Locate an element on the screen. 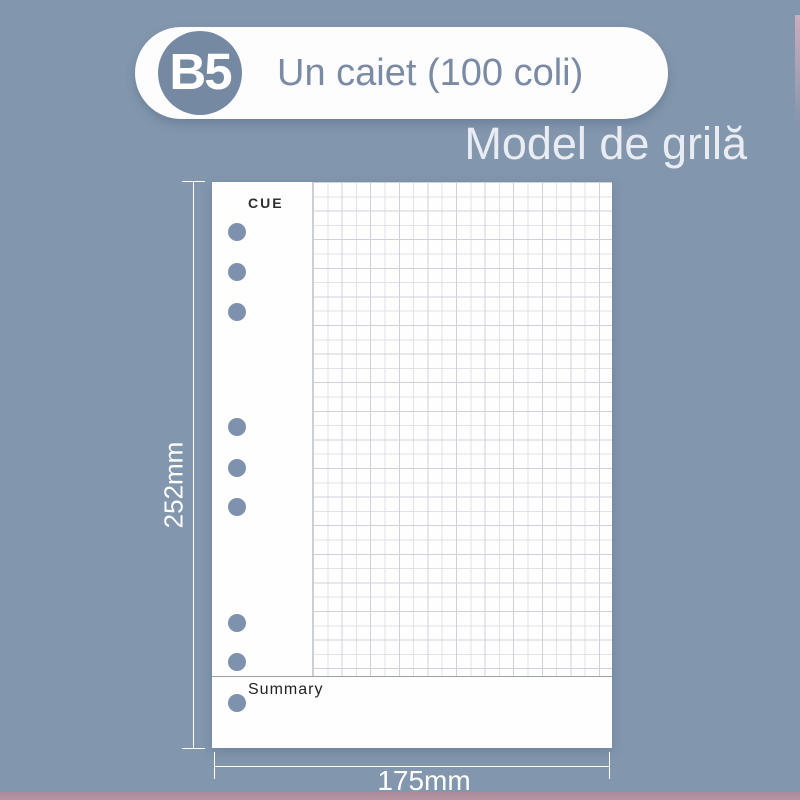  size-badge-label: B5 is located at coordinates (200, 71).